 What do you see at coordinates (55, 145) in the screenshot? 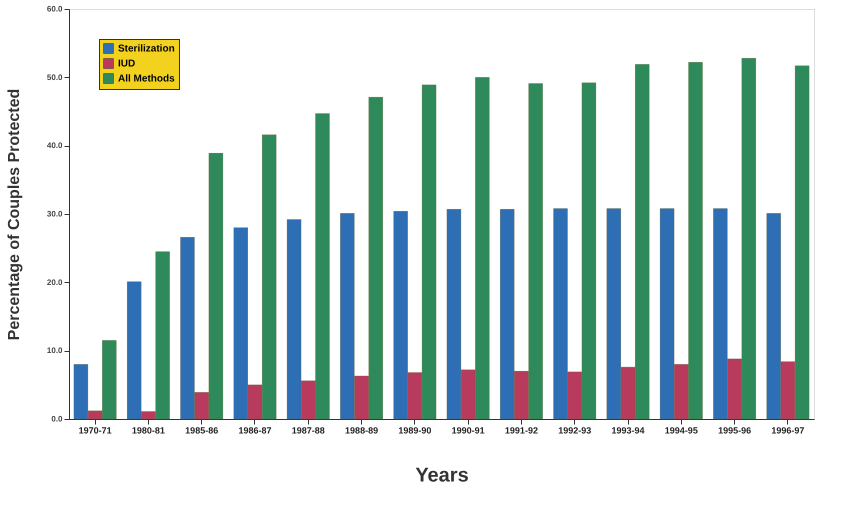
I see `y-tick-label: 40.0` at bounding box center [55, 145].